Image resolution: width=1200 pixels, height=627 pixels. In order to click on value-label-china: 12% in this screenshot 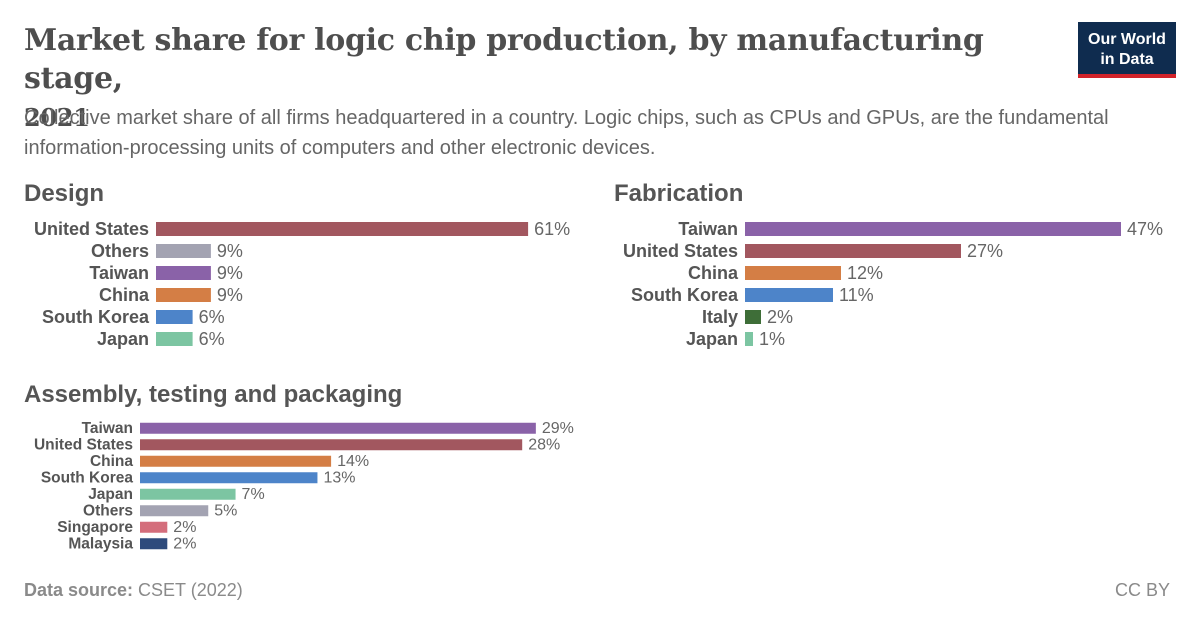, I will do `click(865, 273)`.